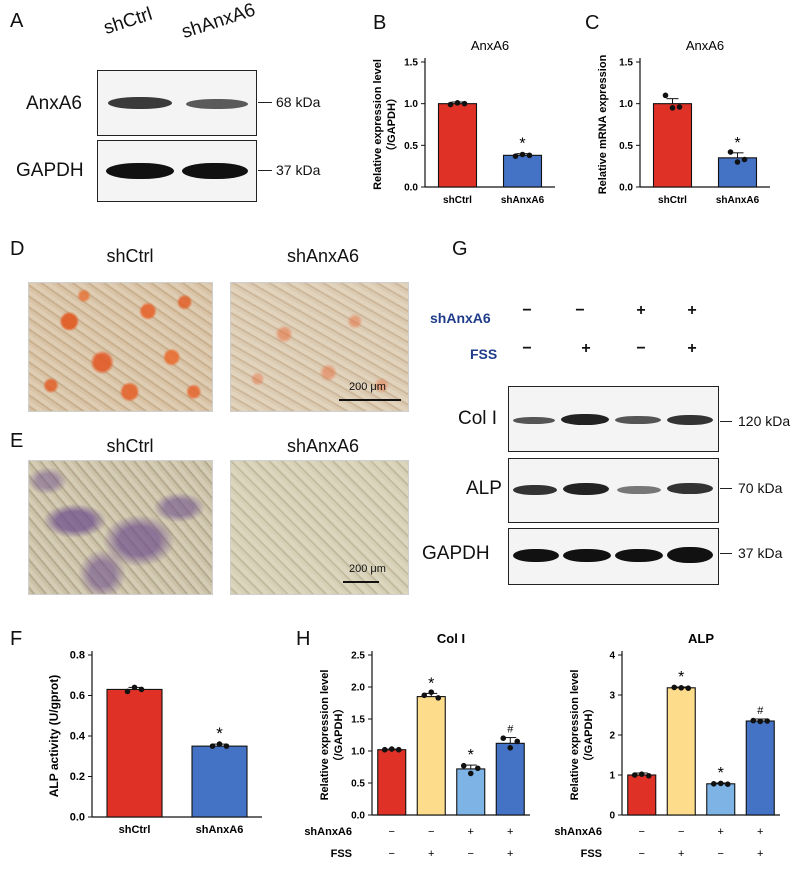 Image resolution: width=798 pixels, height=873 pixels. What do you see at coordinates (510, 730) in the screenshot?
I see `significance-mark: #` at bounding box center [510, 730].